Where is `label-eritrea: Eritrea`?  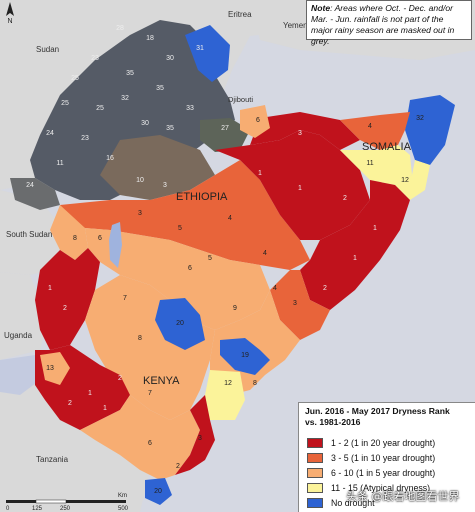 label-eritrea: Eritrea is located at coordinates (240, 14).